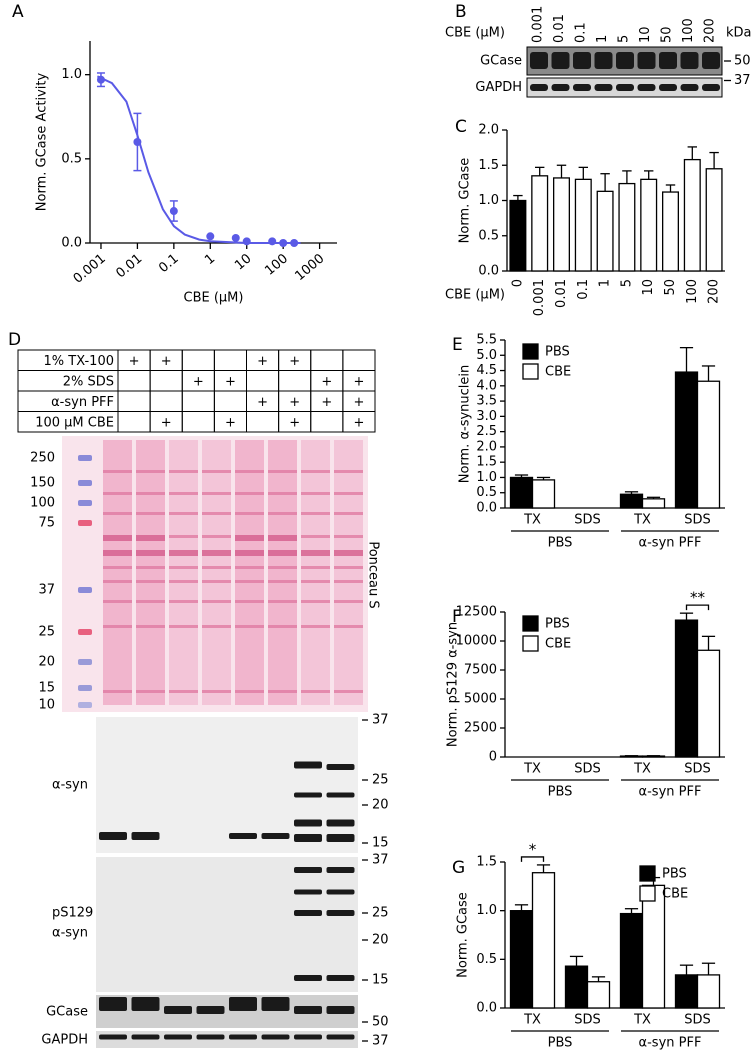 This screenshot has width=753, height=1050. What do you see at coordinates (558, 372) in the screenshot?
I see `legend-label: CBE` at bounding box center [558, 372].